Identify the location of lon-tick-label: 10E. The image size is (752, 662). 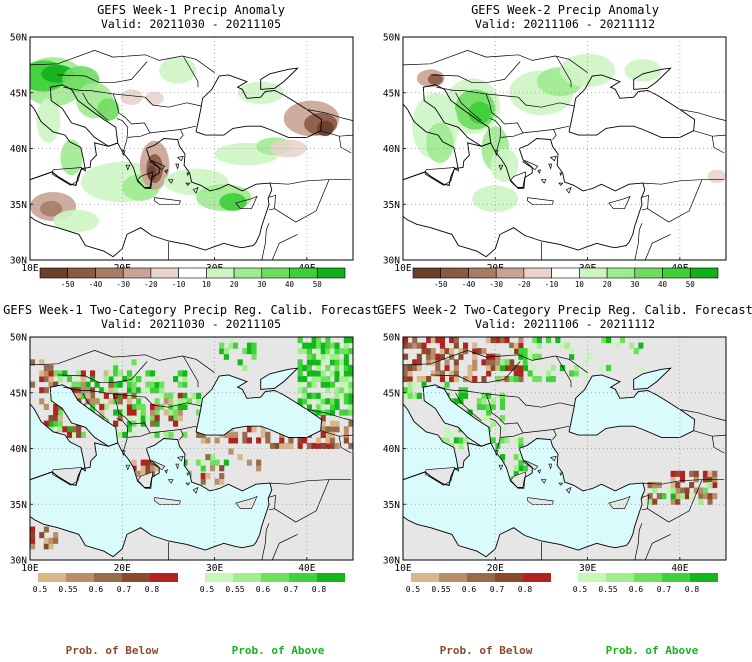
(29, 568).